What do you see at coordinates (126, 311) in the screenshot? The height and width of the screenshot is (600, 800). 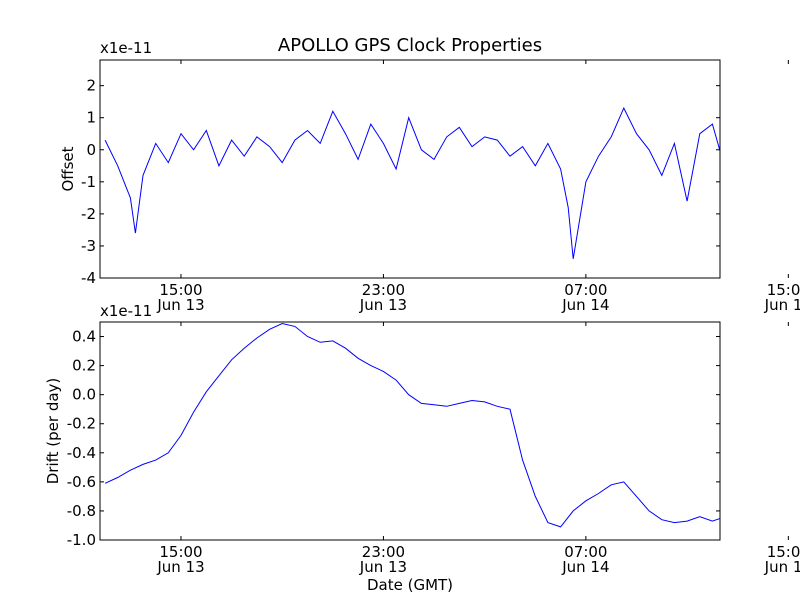 I see `drift-y-multiplier: x1e-11` at bounding box center [126, 311].